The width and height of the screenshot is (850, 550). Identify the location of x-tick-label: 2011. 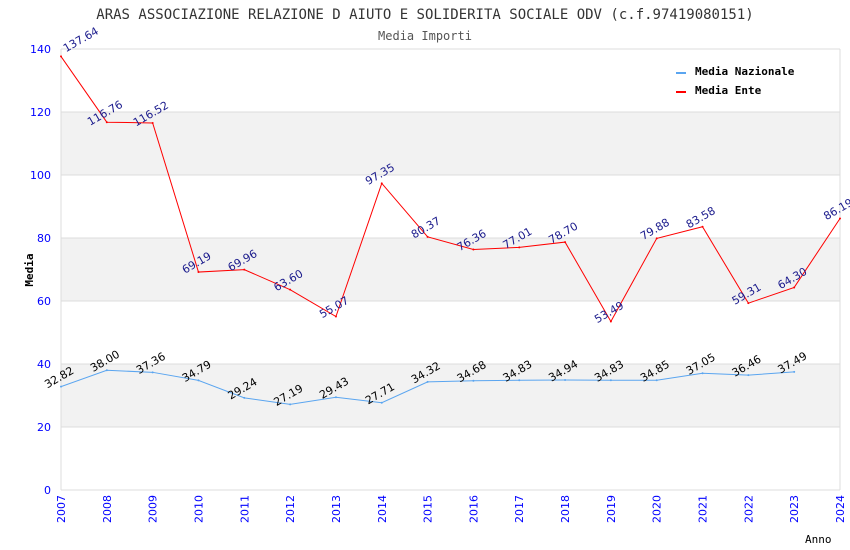
(244, 509).